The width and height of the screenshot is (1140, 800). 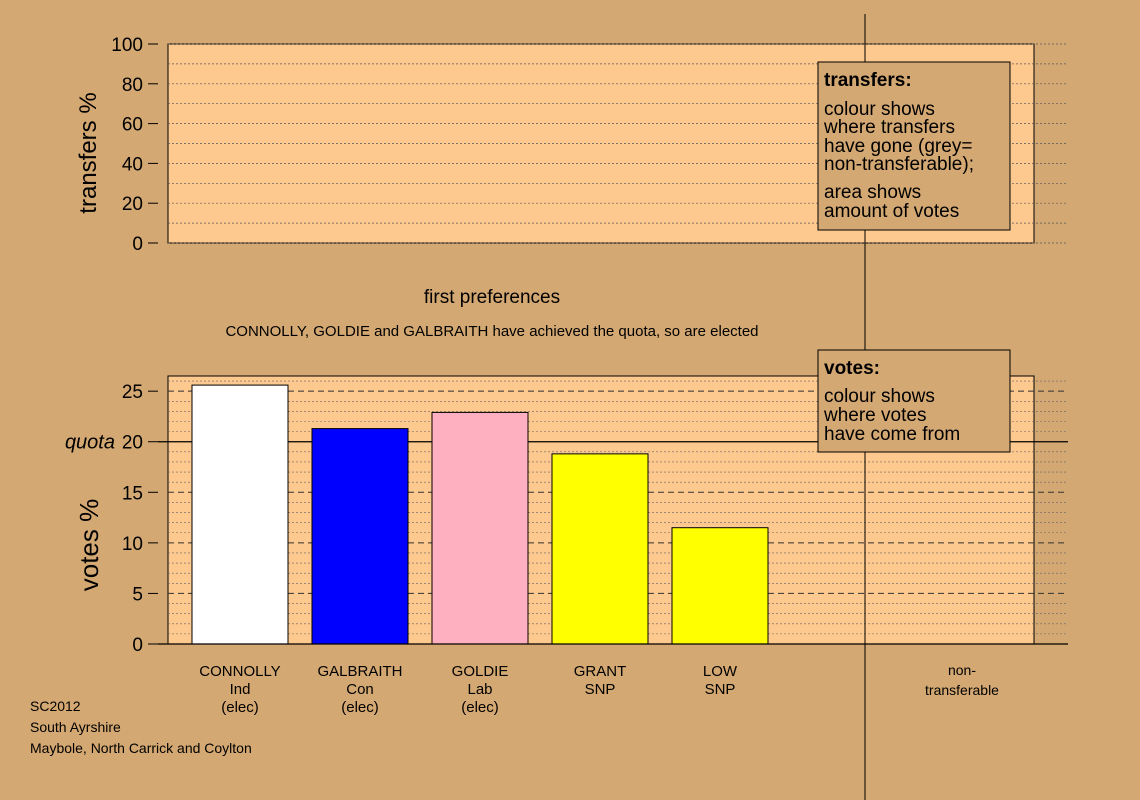 What do you see at coordinates (360, 689) in the screenshot?
I see `candidate-label: Con` at bounding box center [360, 689].